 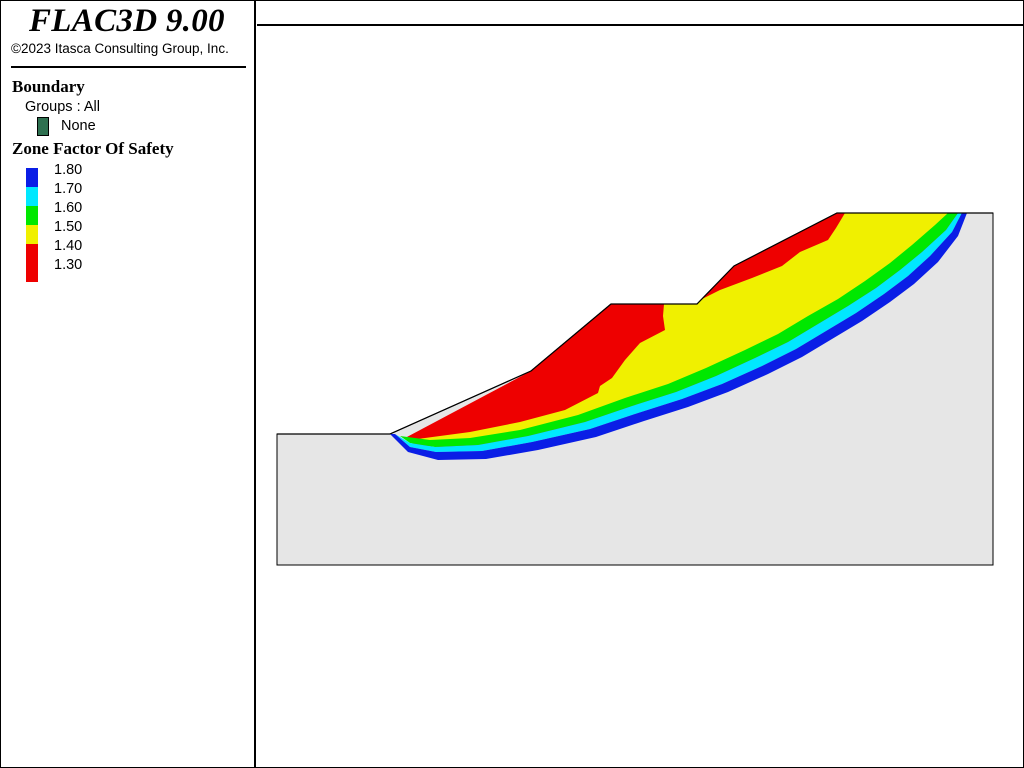 I want to click on boundary-legend-title: Boundary, so click(x=48, y=86).